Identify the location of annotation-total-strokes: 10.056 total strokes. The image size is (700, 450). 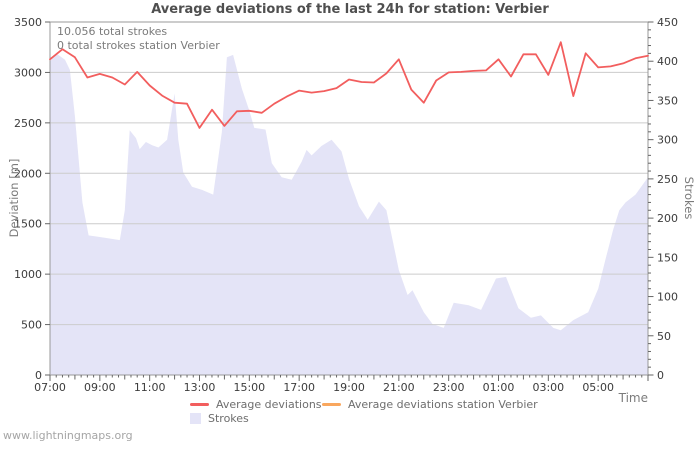
(112, 31).